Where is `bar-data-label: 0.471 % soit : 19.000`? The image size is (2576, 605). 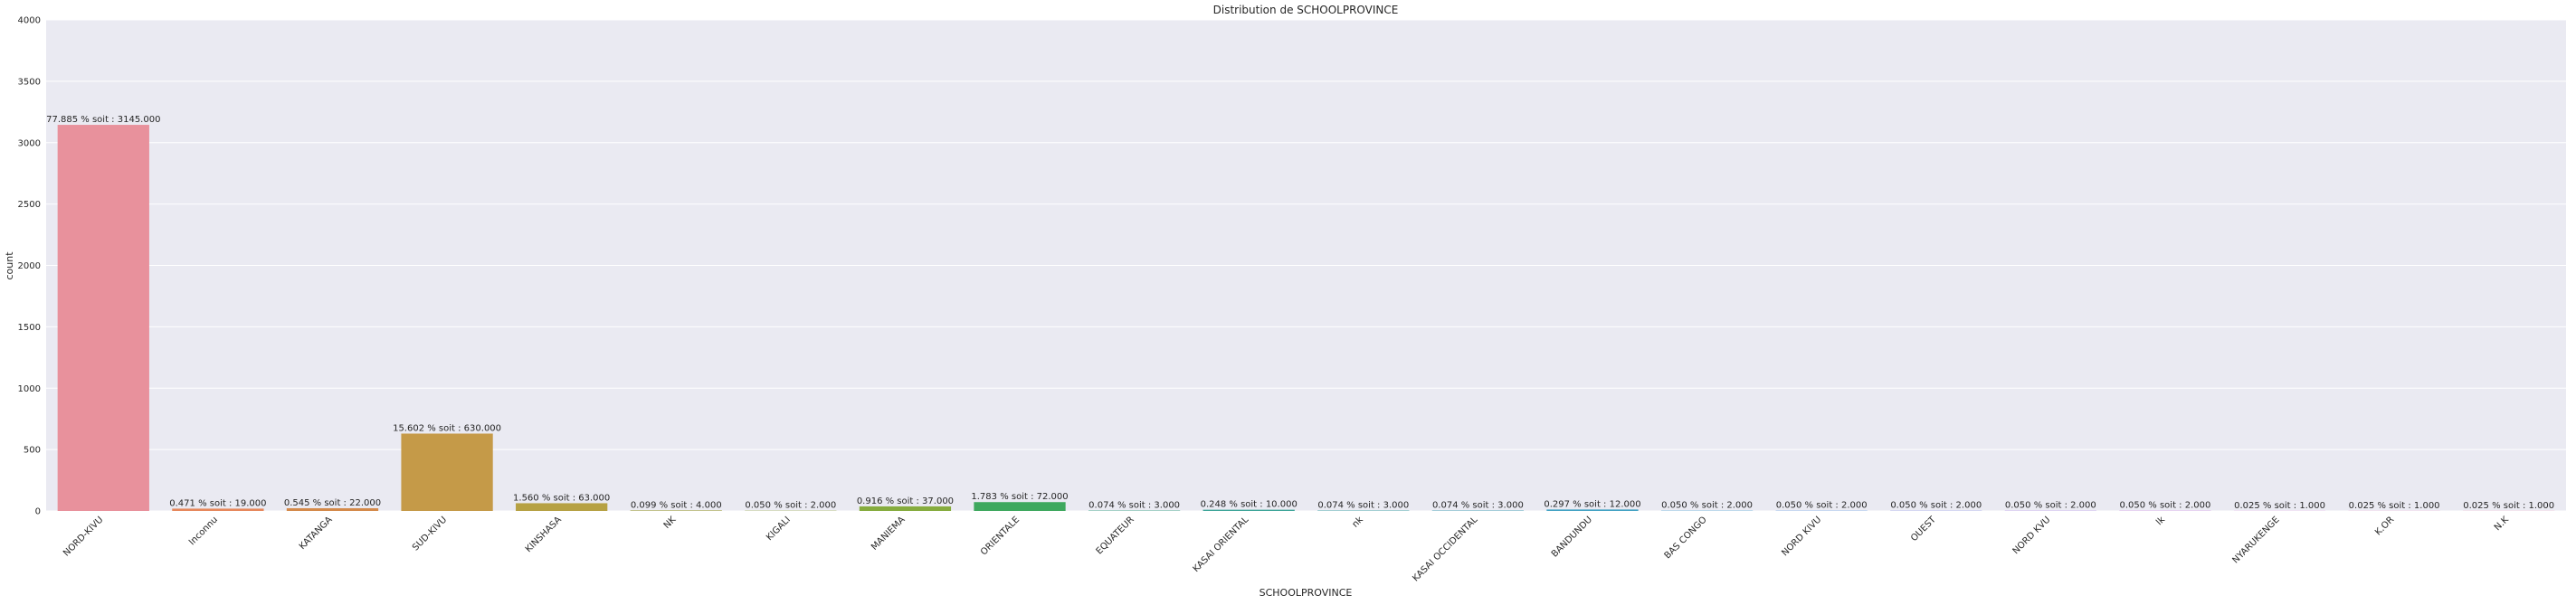 bar-data-label: 0.471 % soit : 19.000 is located at coordinates (217, 503).